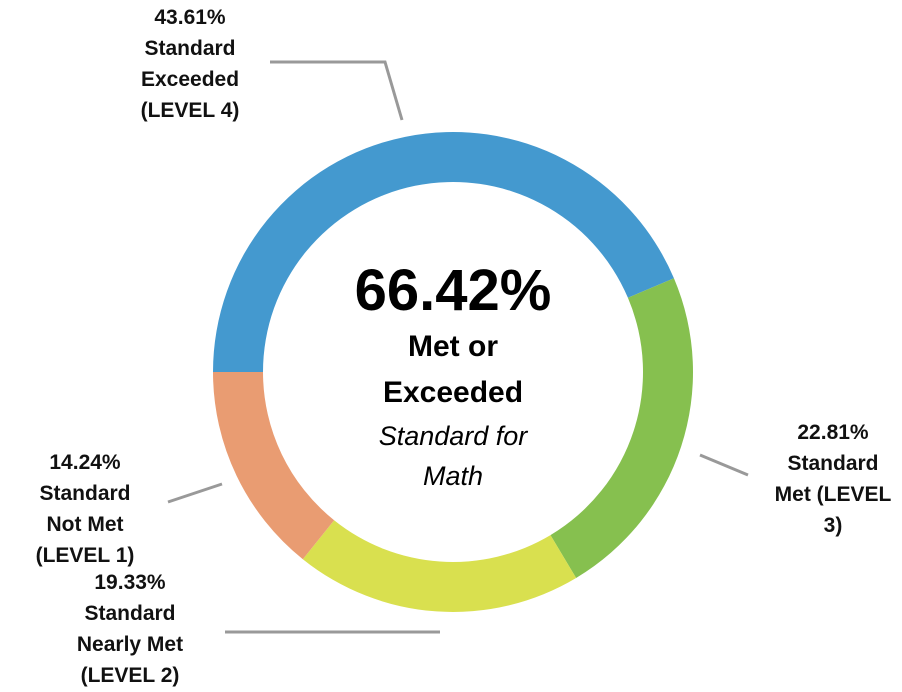 This screenshot has height=692, width=902. What do you see at coordinates (190, 79) in the screenshot?
I see `category-label: Standard Exceeded (LEVEL 4)` at bounding box center [190, 79].